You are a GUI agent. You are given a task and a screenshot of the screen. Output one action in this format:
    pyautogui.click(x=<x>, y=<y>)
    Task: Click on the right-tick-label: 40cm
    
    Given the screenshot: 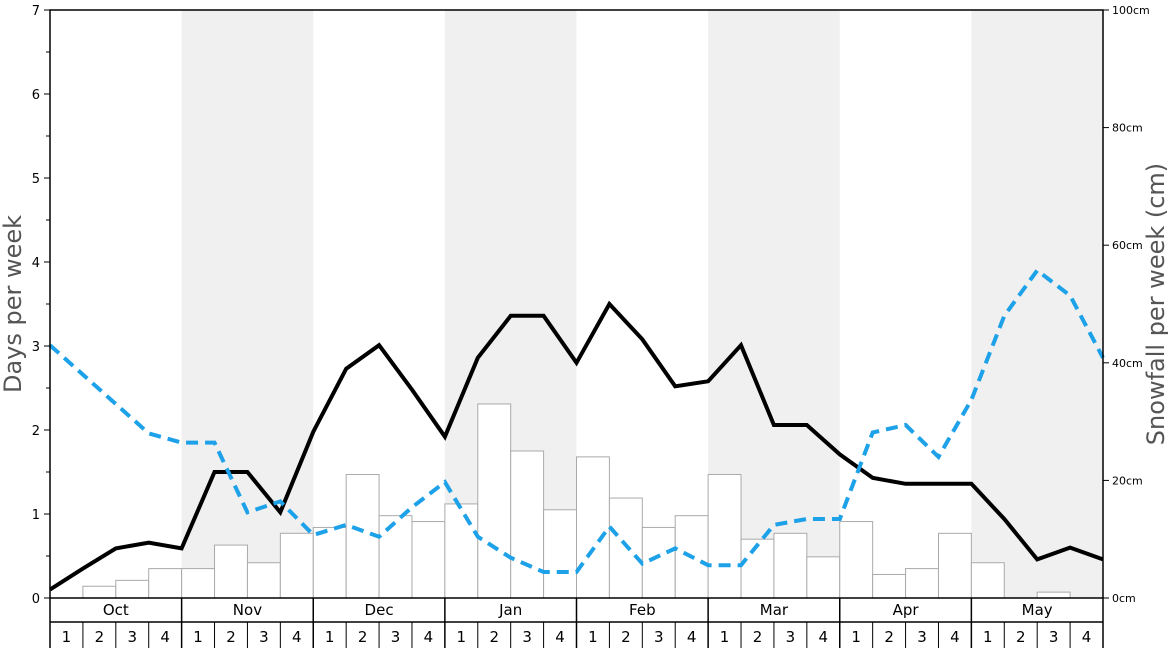 What is the action you would take?
    pyautogui.click(x=1127, y=363)
    